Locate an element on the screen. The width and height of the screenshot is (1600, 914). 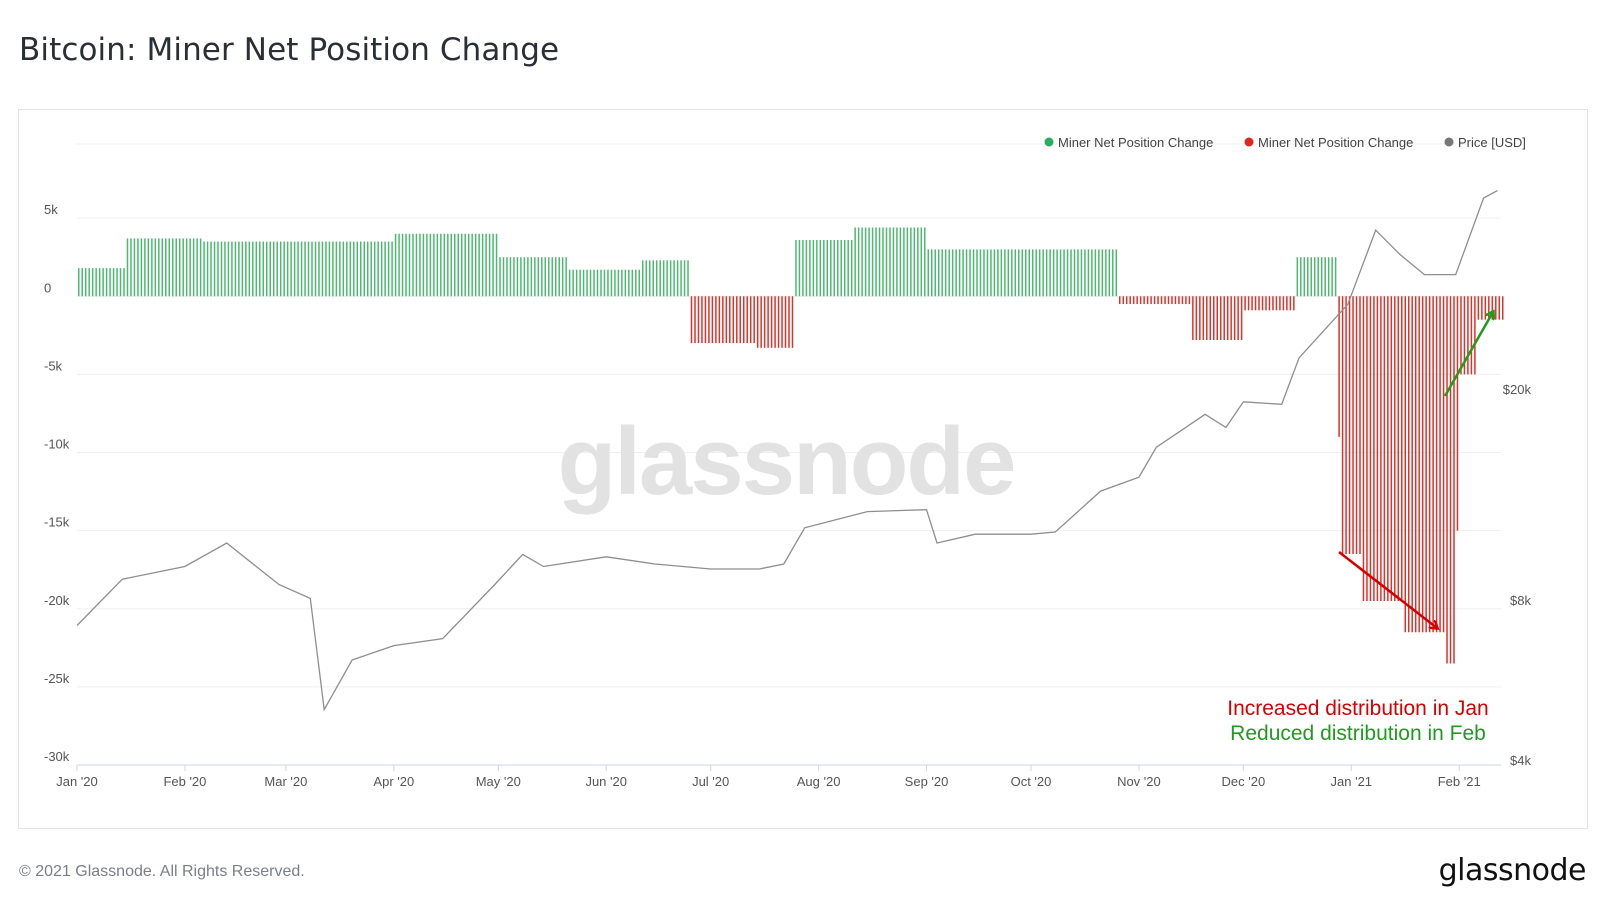
y-axis-left: 5k 0 -5k -10k -15k -20k -25k -30k is located at coordinates (57, 483).